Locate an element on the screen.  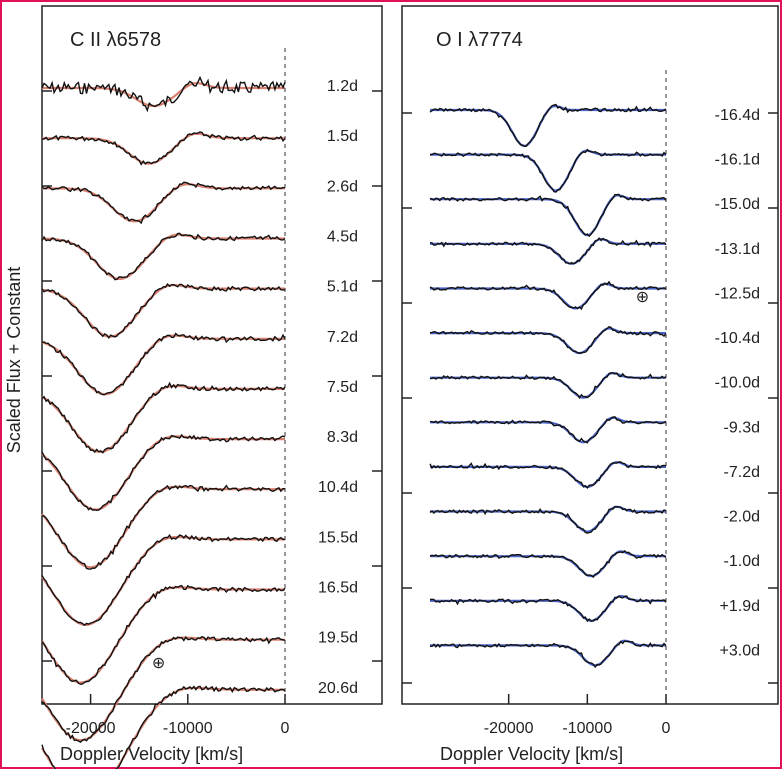
observed-spectrum-1.5d is located at coordinates (163, 148).